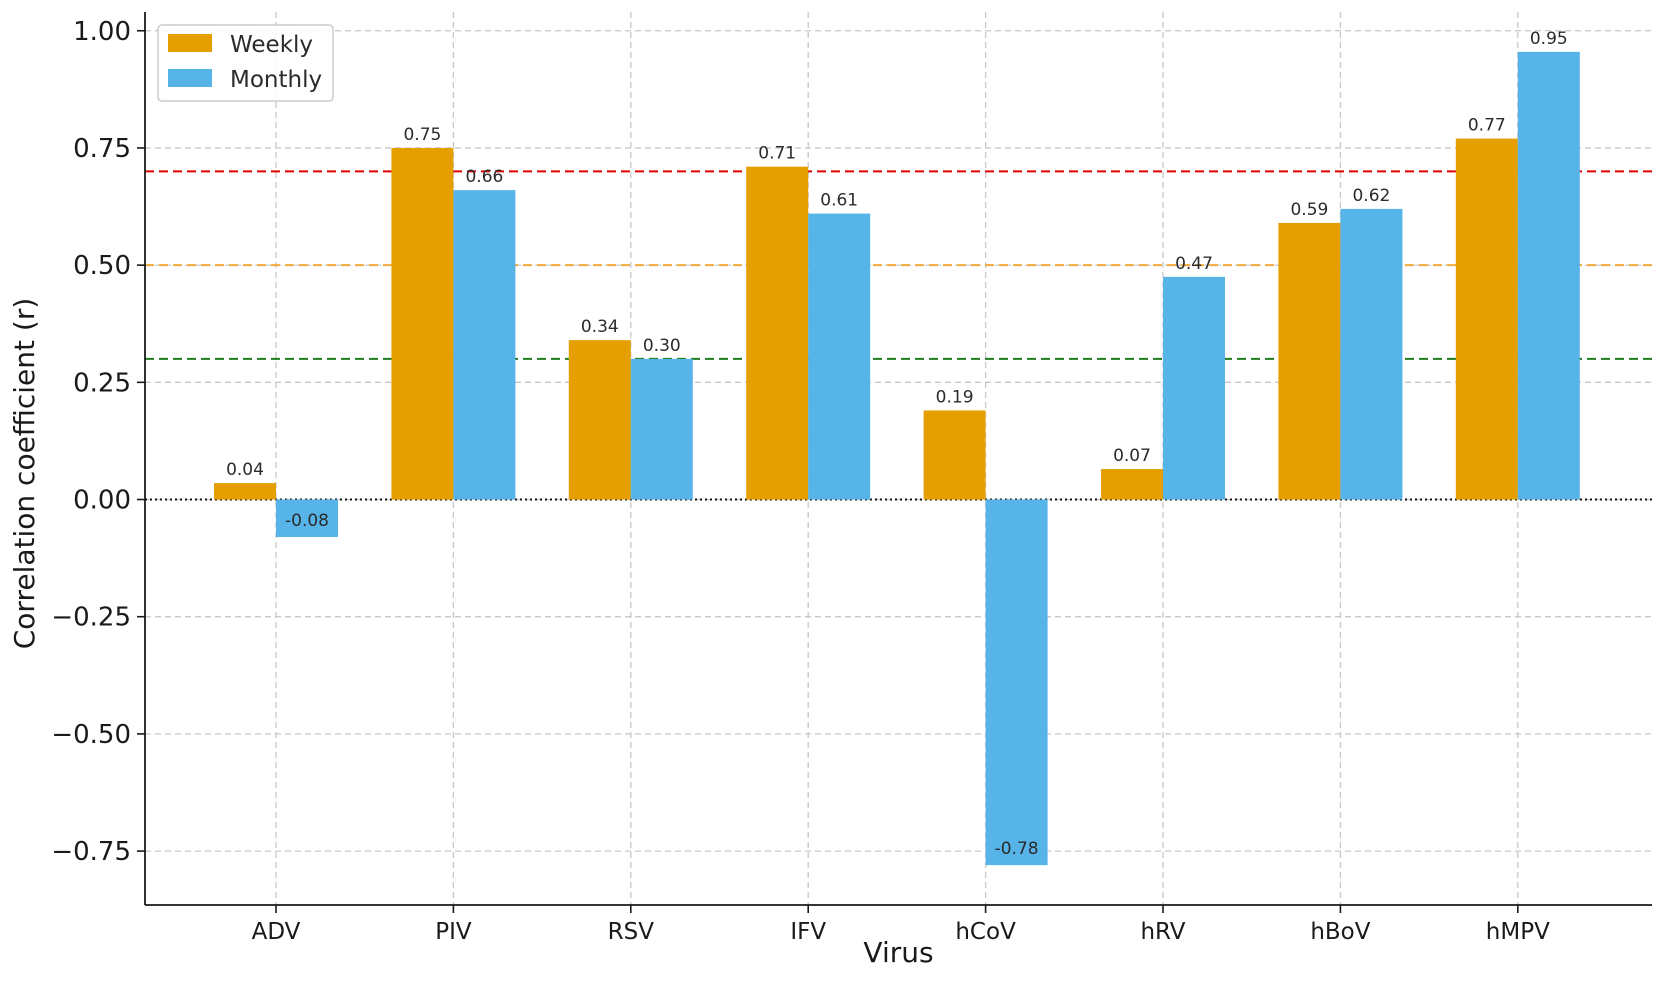 The height and width of the screenshot is (983, 1657). I want to click on y-tick-label: 0.00, so click(102, 501).